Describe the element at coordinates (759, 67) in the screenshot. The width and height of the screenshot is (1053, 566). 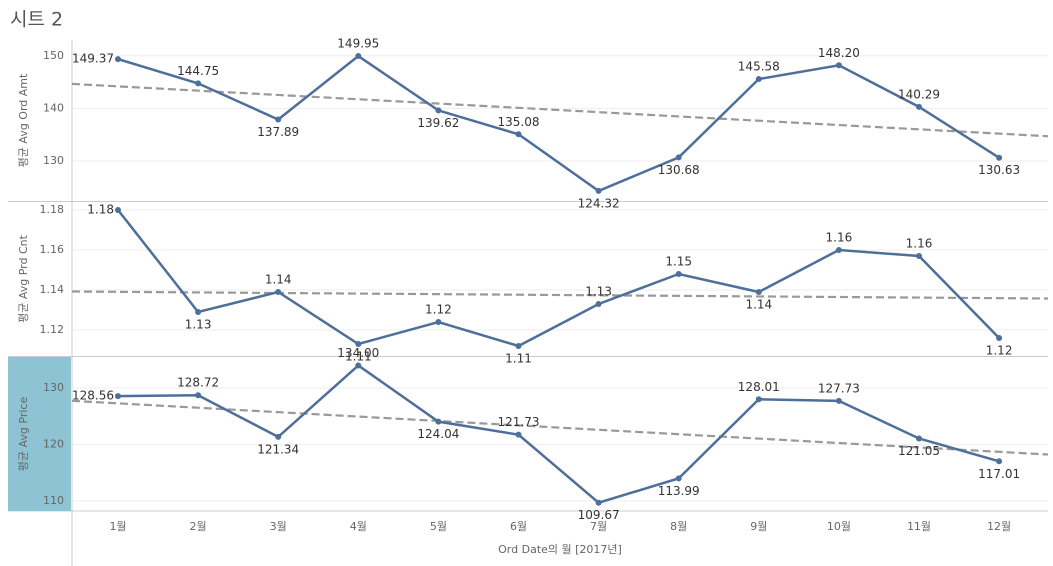
I see `data-label: 145.58` at that location.